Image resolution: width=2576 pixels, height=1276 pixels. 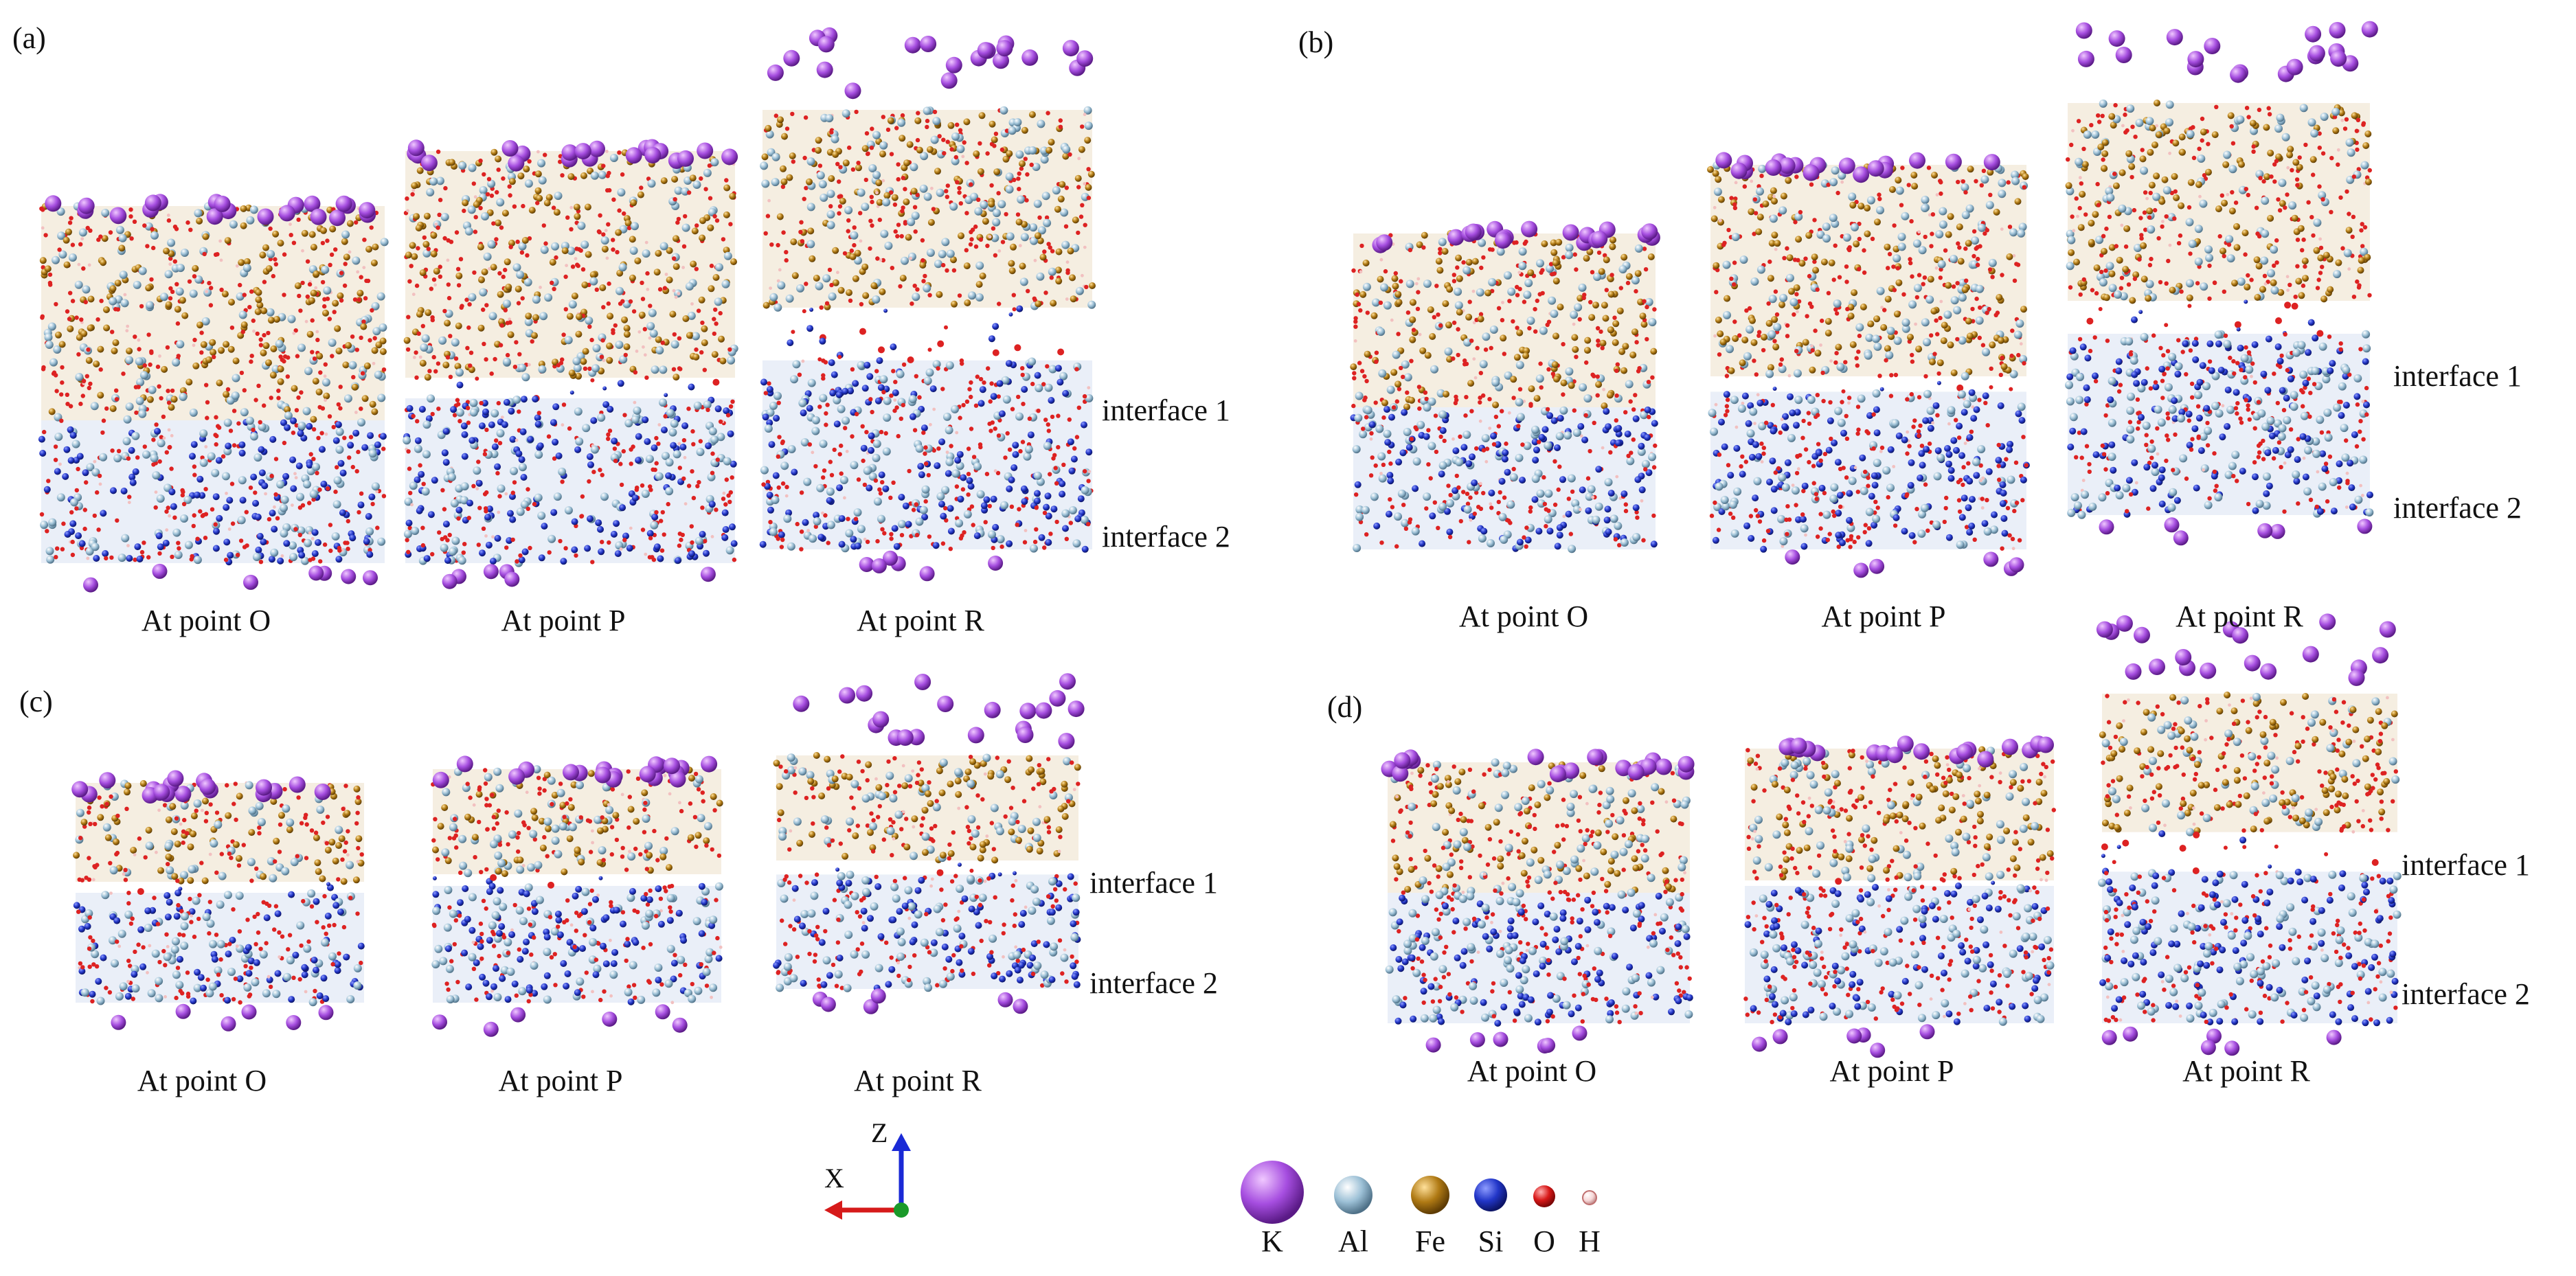 What do you see at coordinates (1544, 1196) in the screenshot?
I see `legend-o-ball` at bounding box center [1544, 1196].